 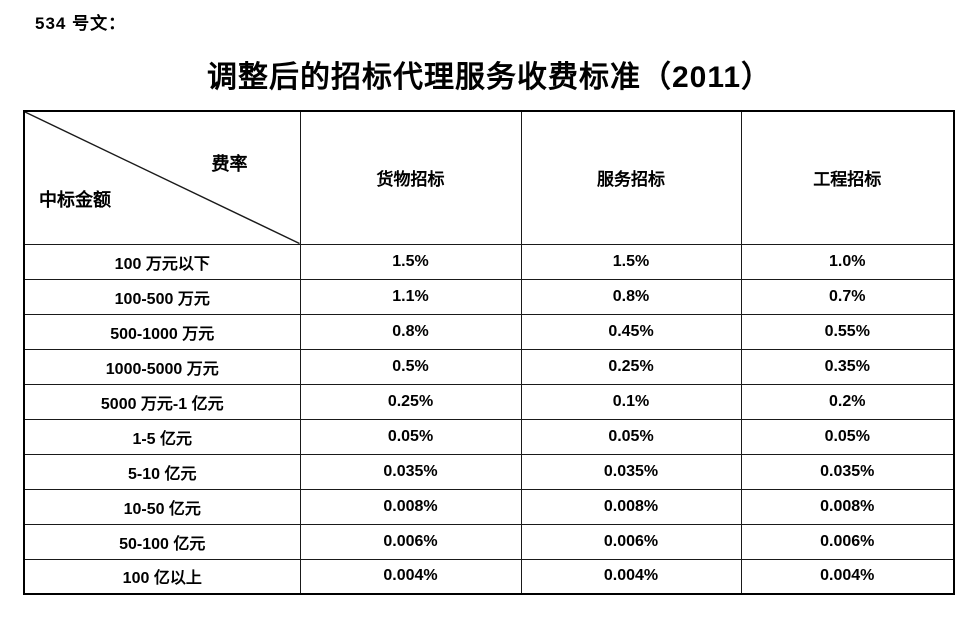 I want to click on amount-range-cell: 100 亿以上, so click(x=162, y=576).